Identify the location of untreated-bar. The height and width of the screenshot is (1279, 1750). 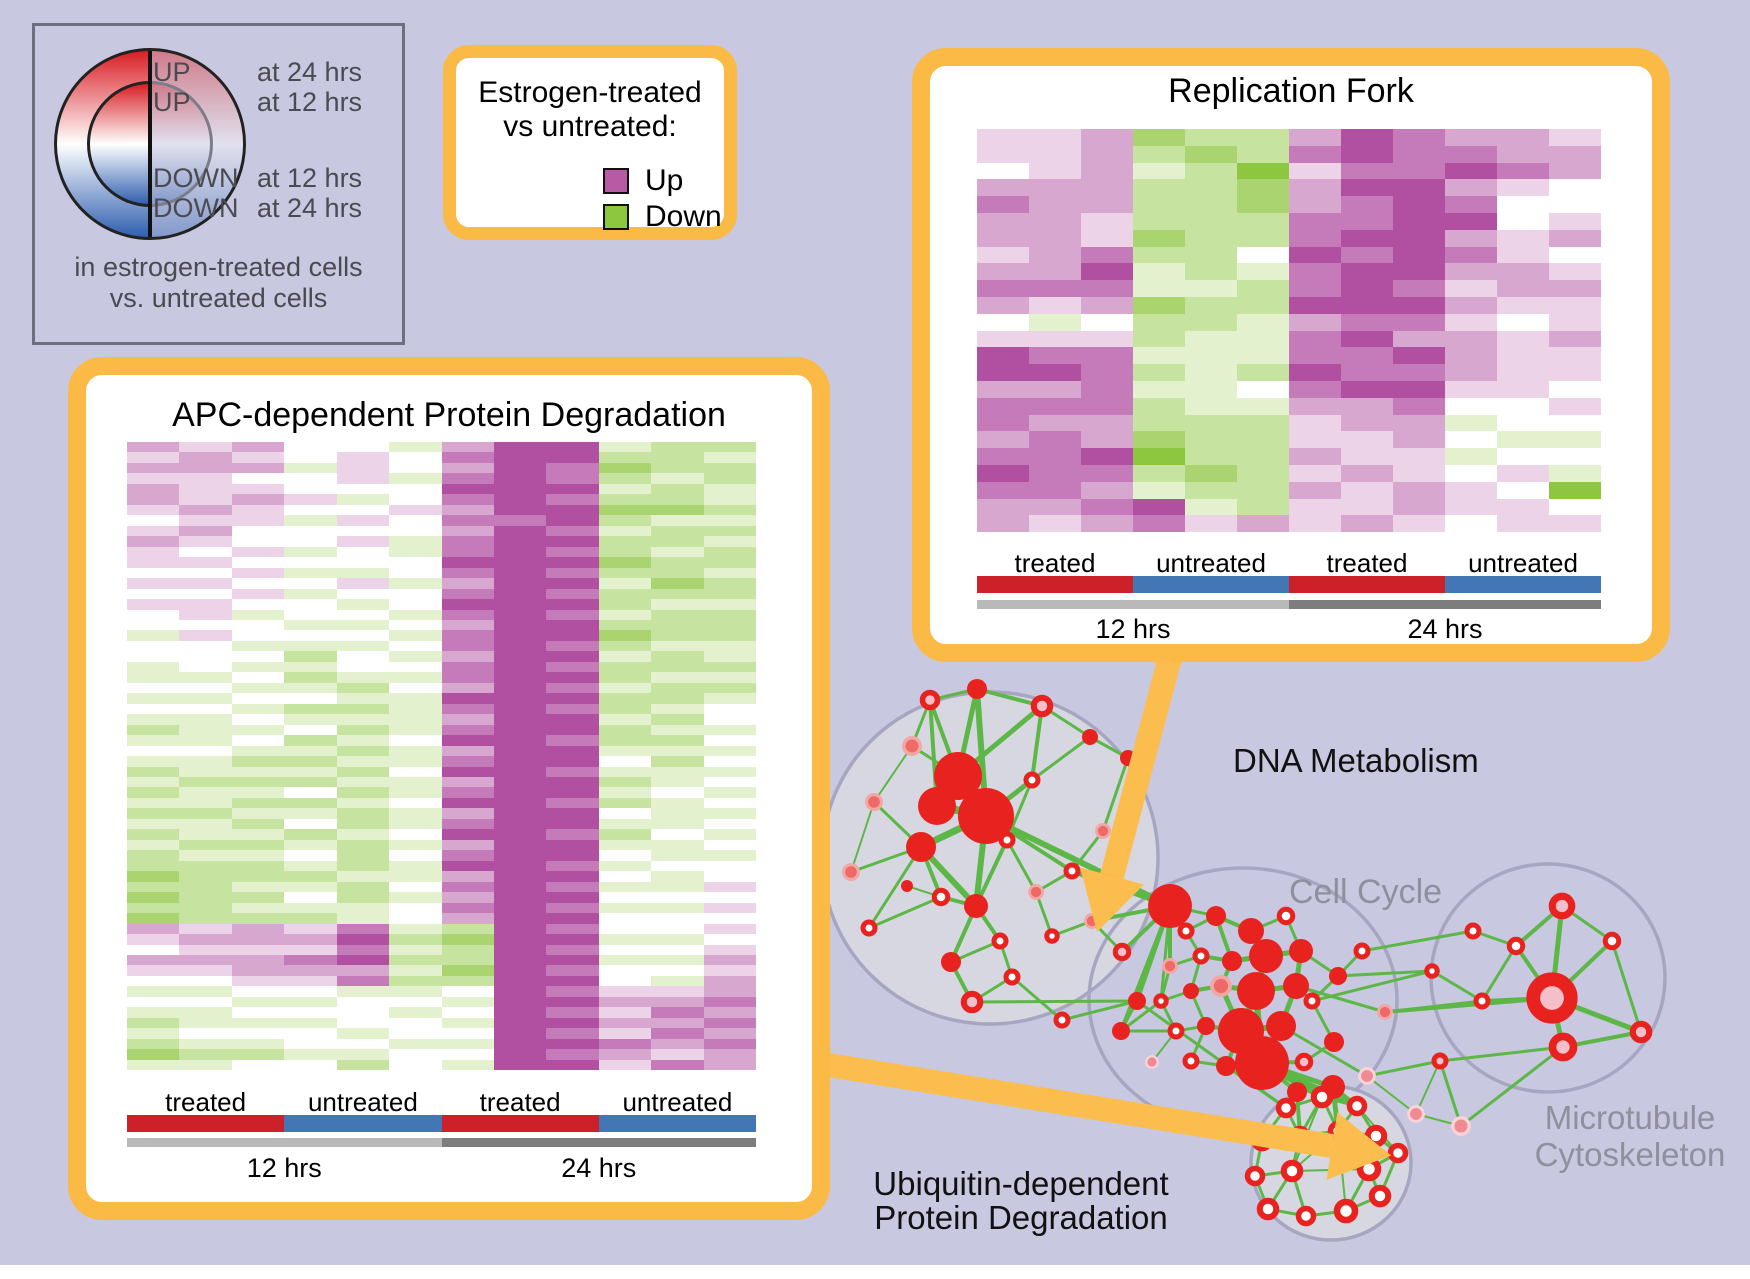
(1523, 584).